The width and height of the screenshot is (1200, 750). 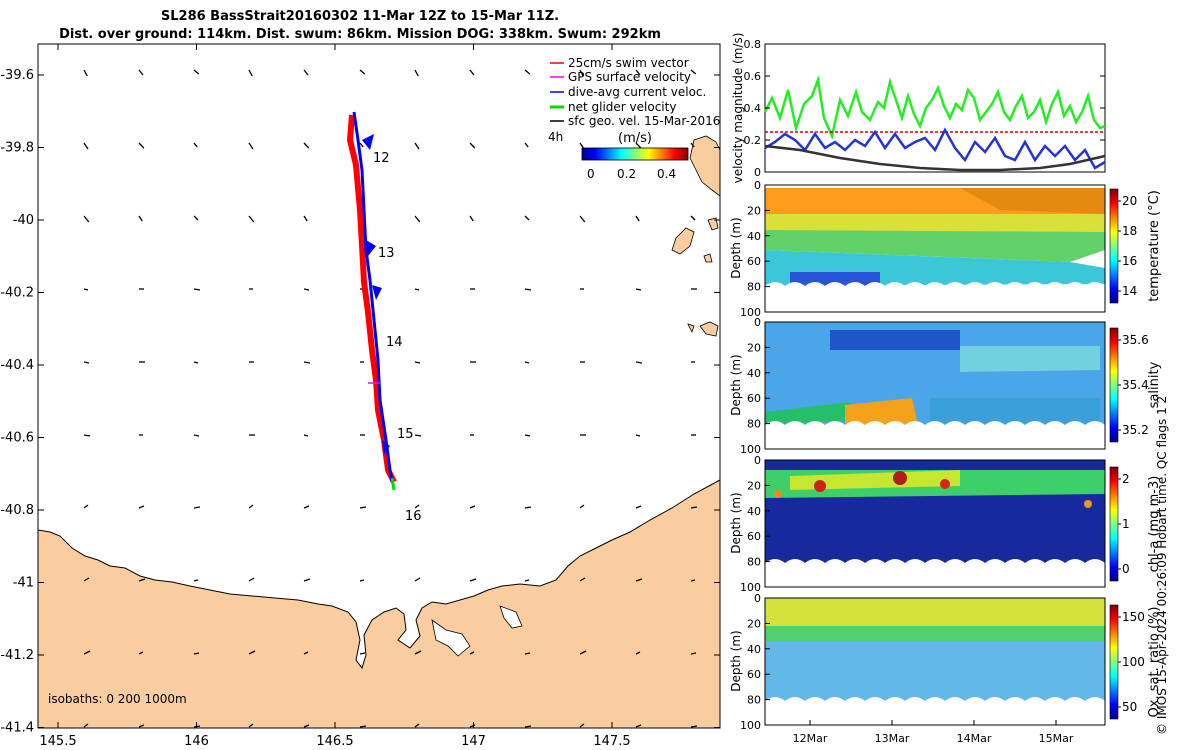 I want to click on velocity-tick-label: 0.8, so click(x=753, y=44).